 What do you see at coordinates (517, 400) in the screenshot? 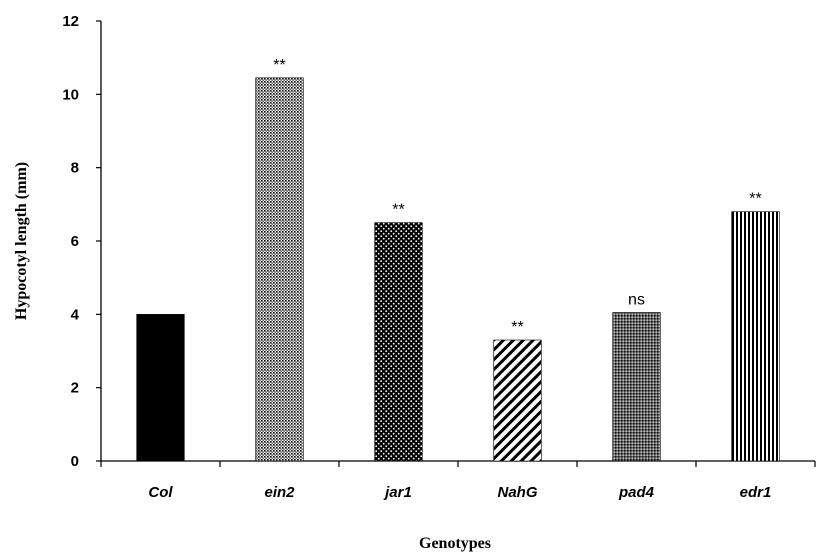
I see `bar-nahg` at bounding box center [517, 400].